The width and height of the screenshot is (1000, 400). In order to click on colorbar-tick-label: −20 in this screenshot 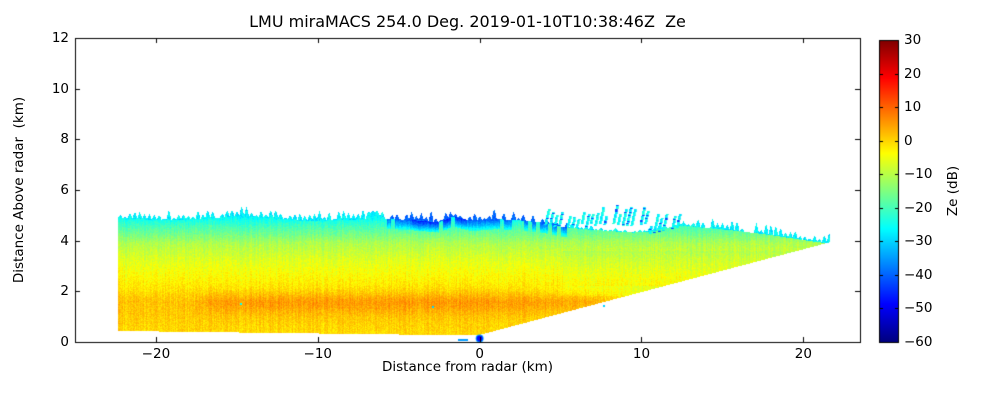, I will do `click(918, 207)`.